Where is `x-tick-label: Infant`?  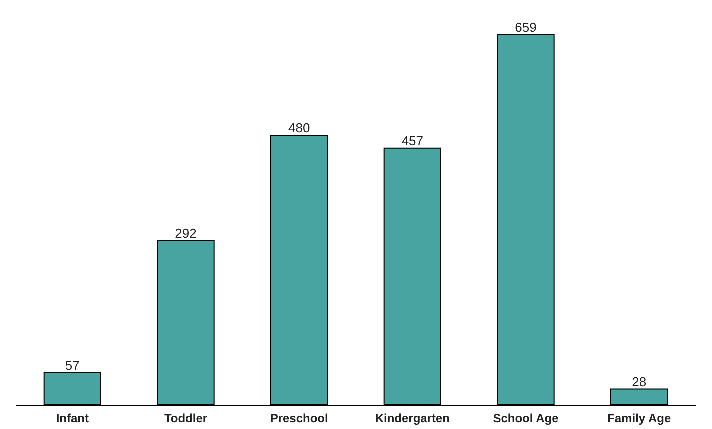 x-tick-label: Infant is located at coordinates (73, 419).